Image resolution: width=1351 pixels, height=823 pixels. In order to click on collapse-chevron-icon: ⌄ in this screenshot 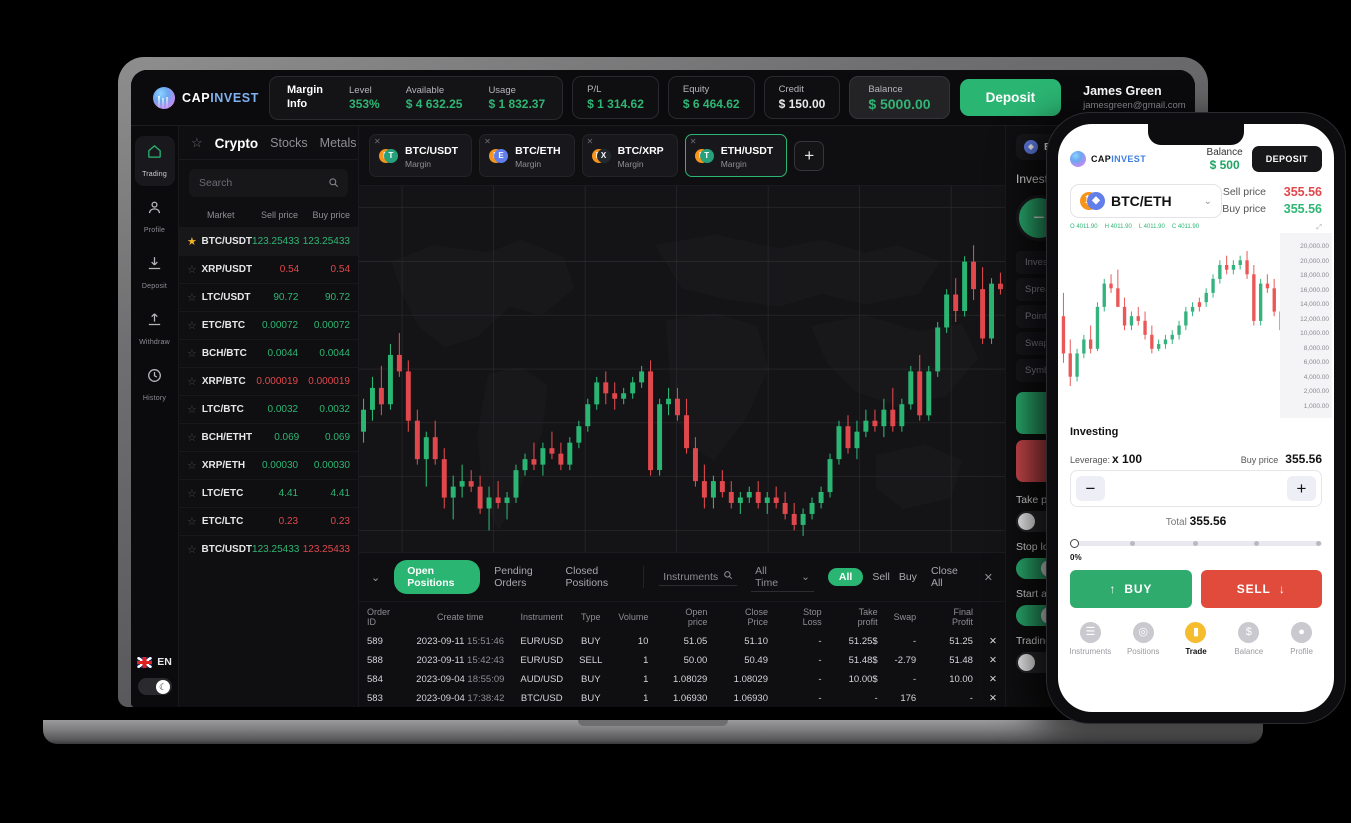, I will do `click(376, 577)`.